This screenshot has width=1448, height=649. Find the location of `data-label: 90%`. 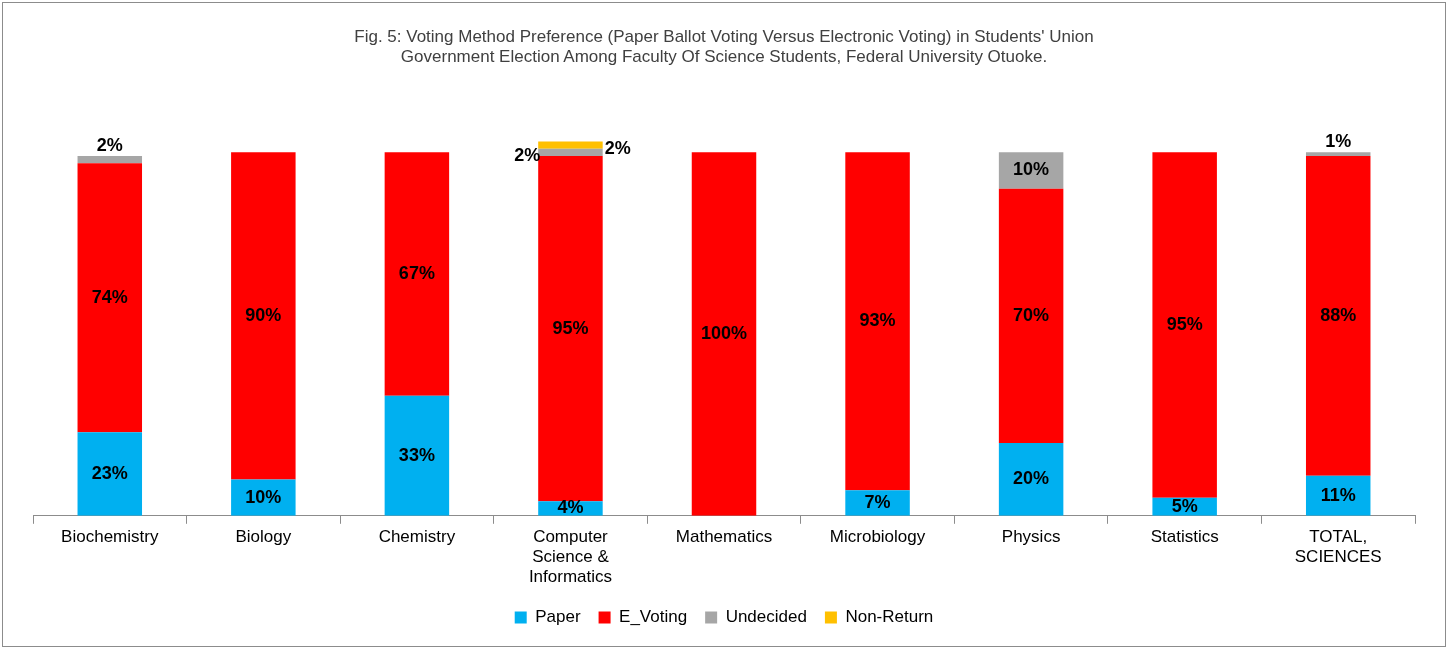

data-label: 90% is located at coordinates (263, 314).